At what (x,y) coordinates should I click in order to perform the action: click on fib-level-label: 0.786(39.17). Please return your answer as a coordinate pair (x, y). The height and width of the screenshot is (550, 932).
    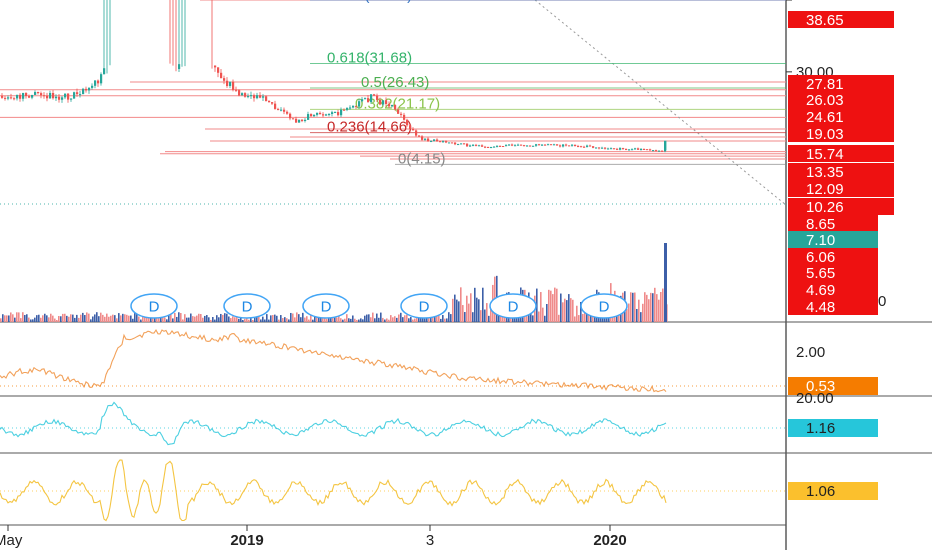
    Looking at the image, I should click on (369, 2).